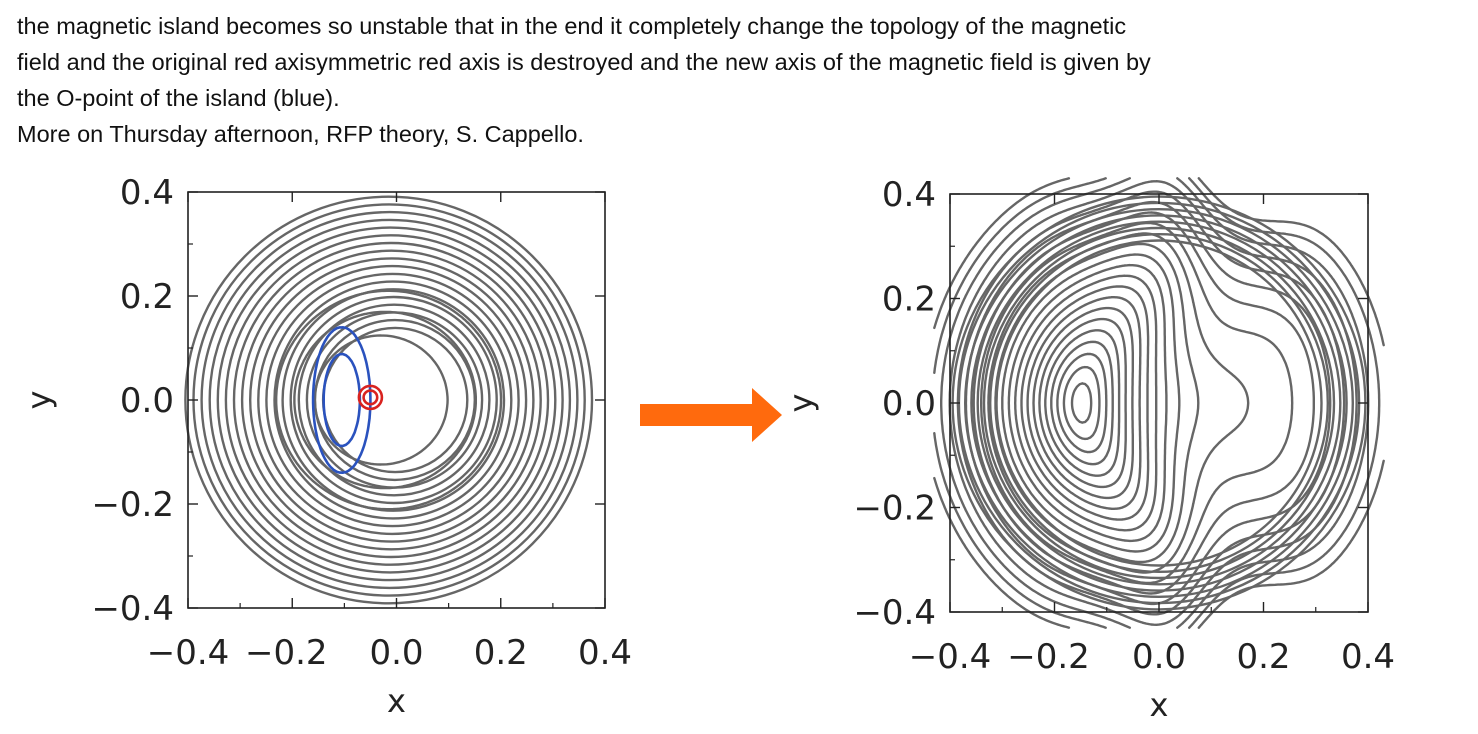 This screenshot has height=734, width=1478. Describe the element at coordinates (147, 401) in the screenshot. I see `left-y-tick-label-2: 0.0` at that location.